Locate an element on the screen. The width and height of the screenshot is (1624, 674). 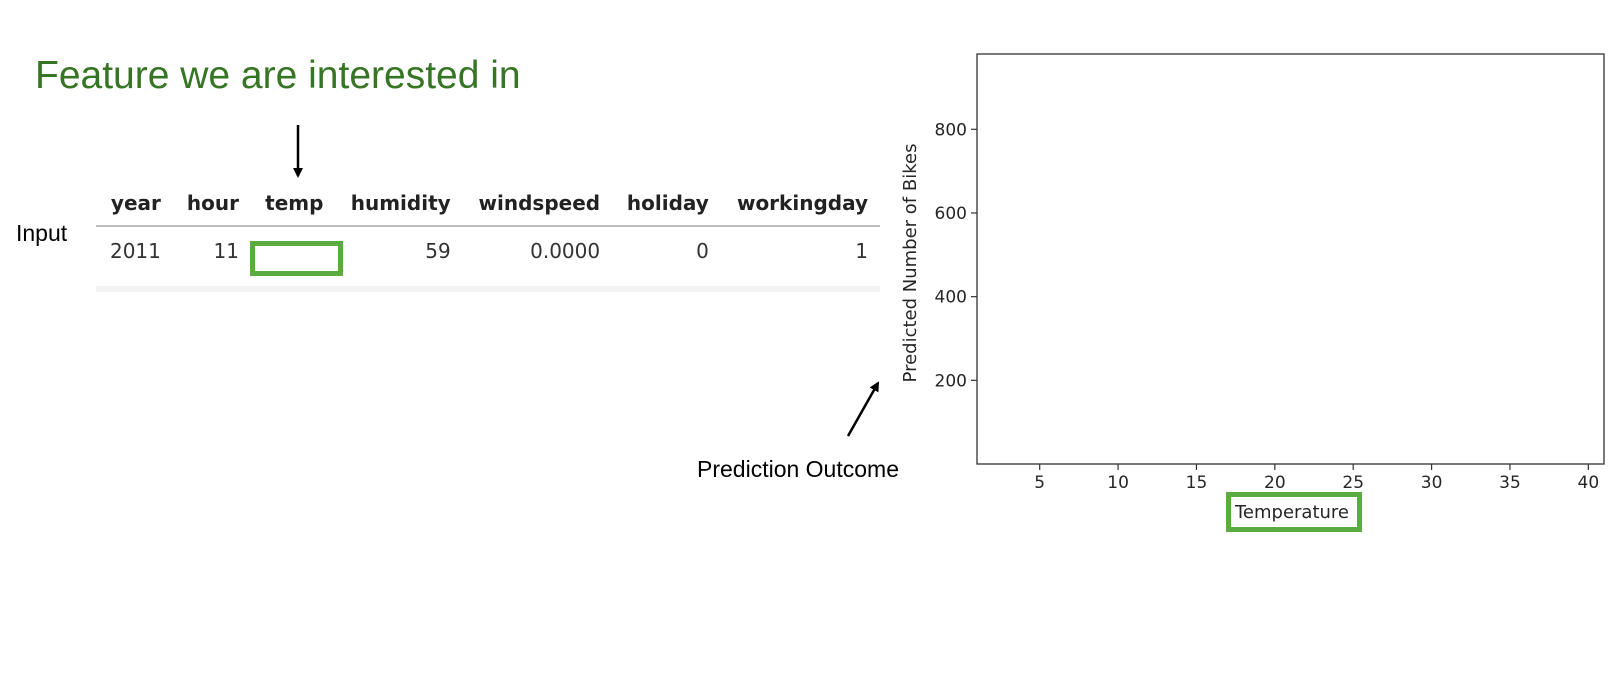
cell-holiday: 0 is located at coordinates (702, 251).